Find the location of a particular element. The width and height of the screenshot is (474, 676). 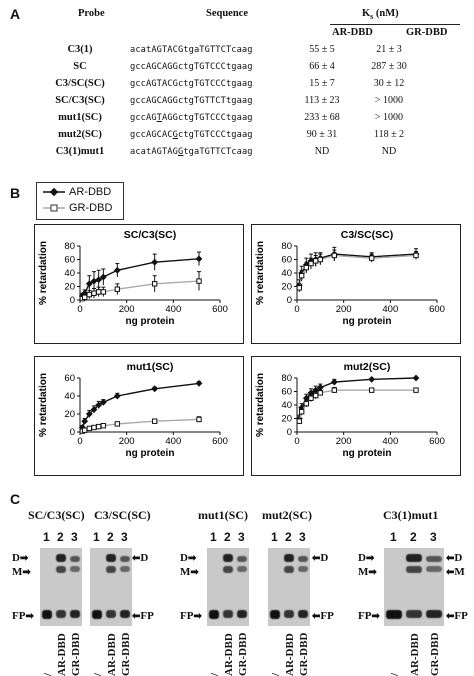

probe-row: C3(1)mut1 acatAGTAGGtgaTGTTCTcaag ND ND is located at coordinates (227, 151).